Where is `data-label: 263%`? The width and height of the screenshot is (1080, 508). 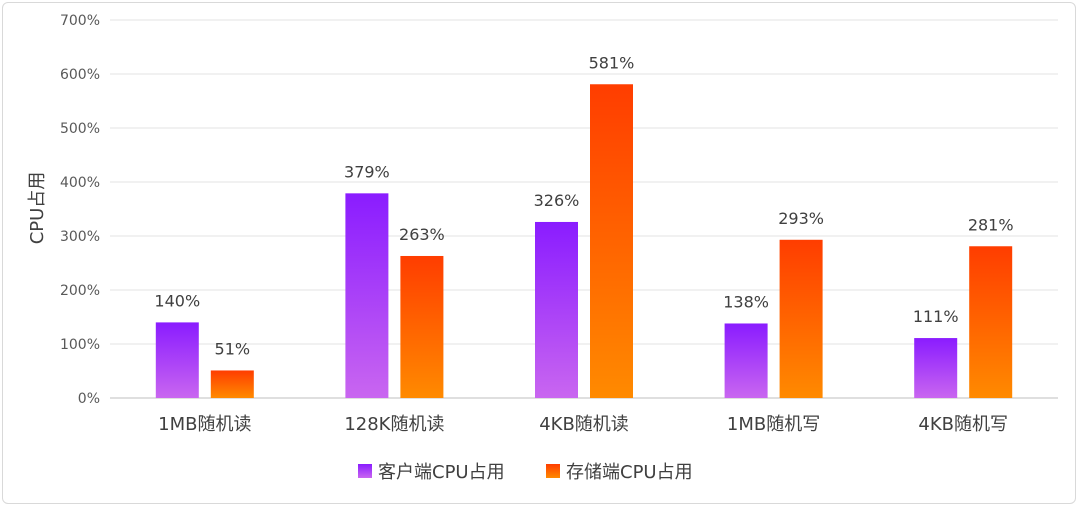 data-label: 263% is located at coordinates (422, 234).